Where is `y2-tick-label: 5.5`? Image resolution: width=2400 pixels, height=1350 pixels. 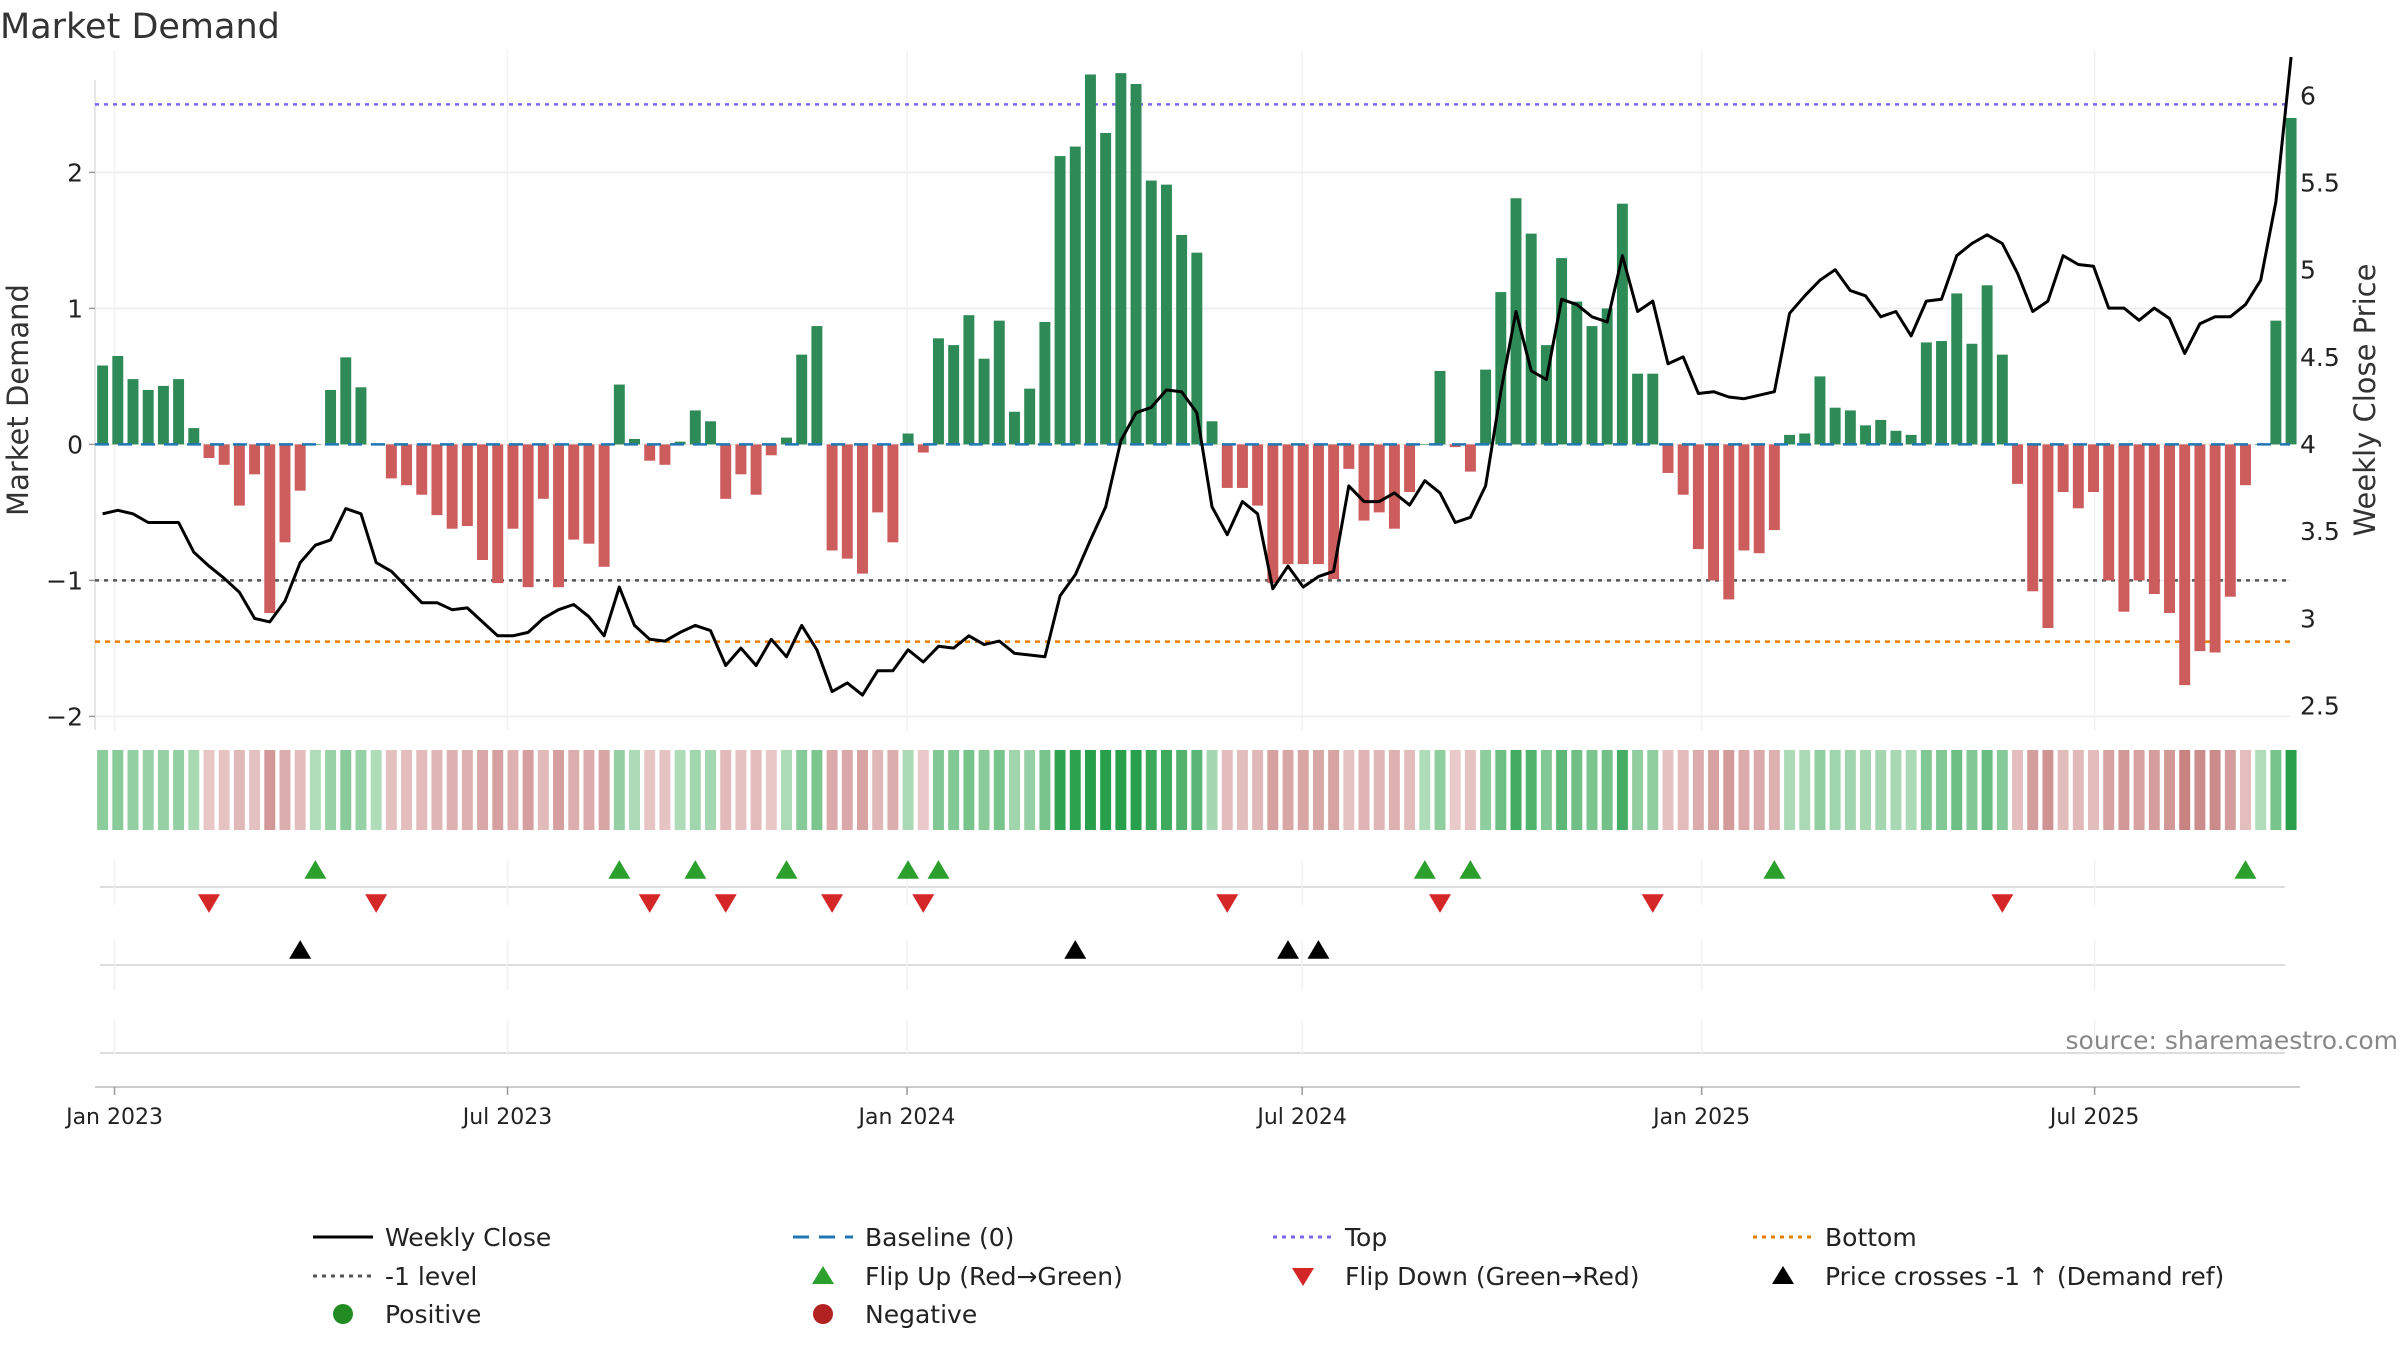 y2-tick-label: 5.5 is located at coordinates (2320, 183).